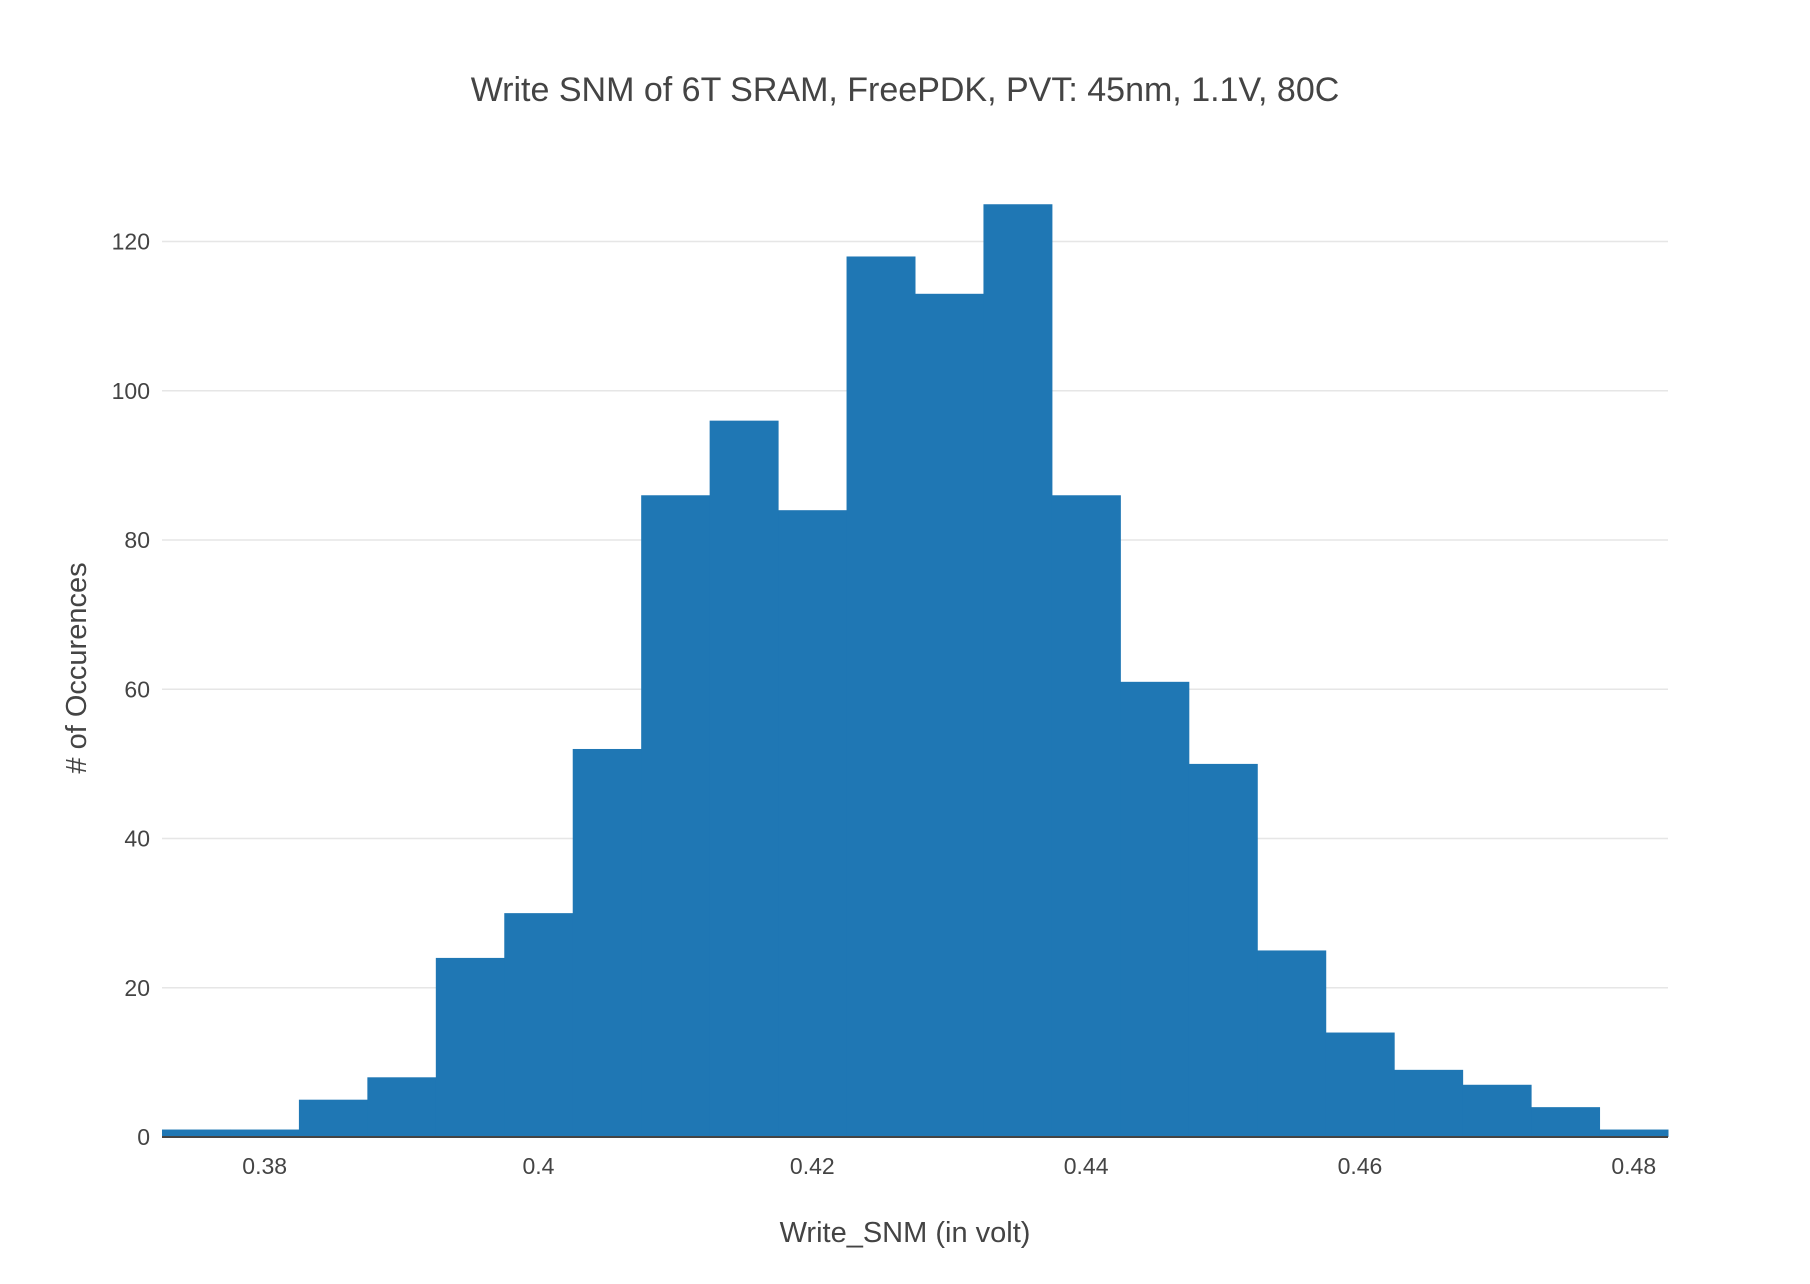  What do you see at coordinates (137, 689) in the screenshot?
I see `y-tick-label: 60` at bounding box center [137, 689].